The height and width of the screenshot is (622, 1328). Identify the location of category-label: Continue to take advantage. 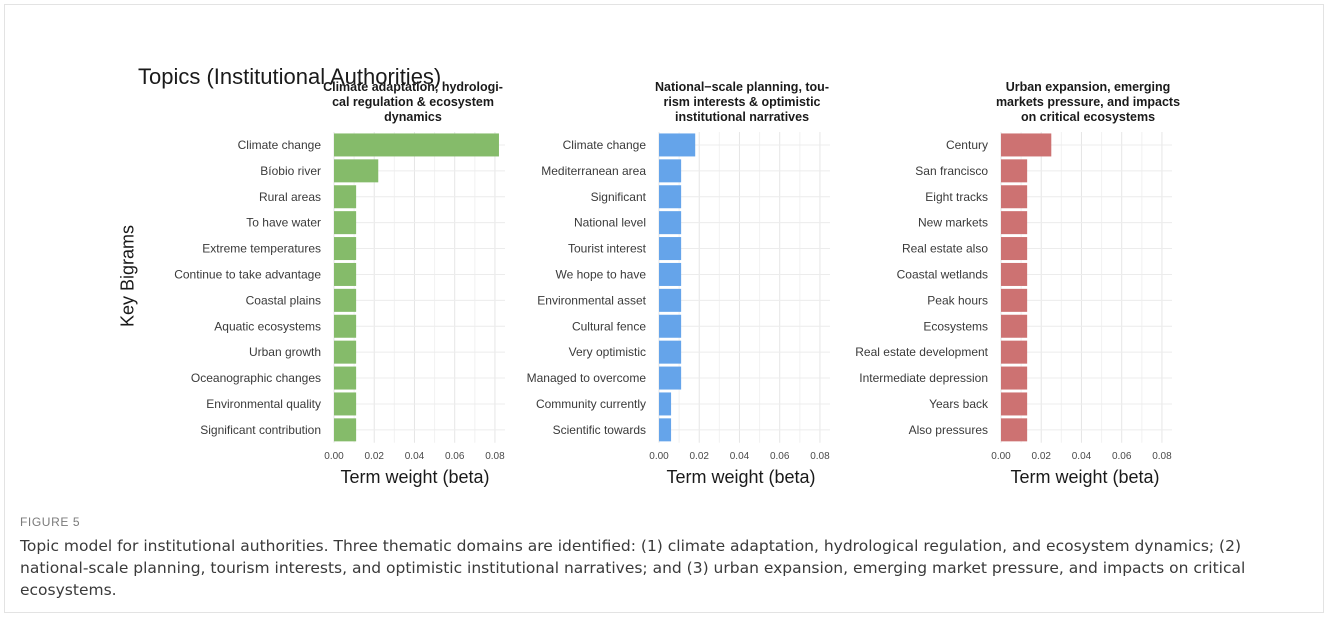
(247, 274).